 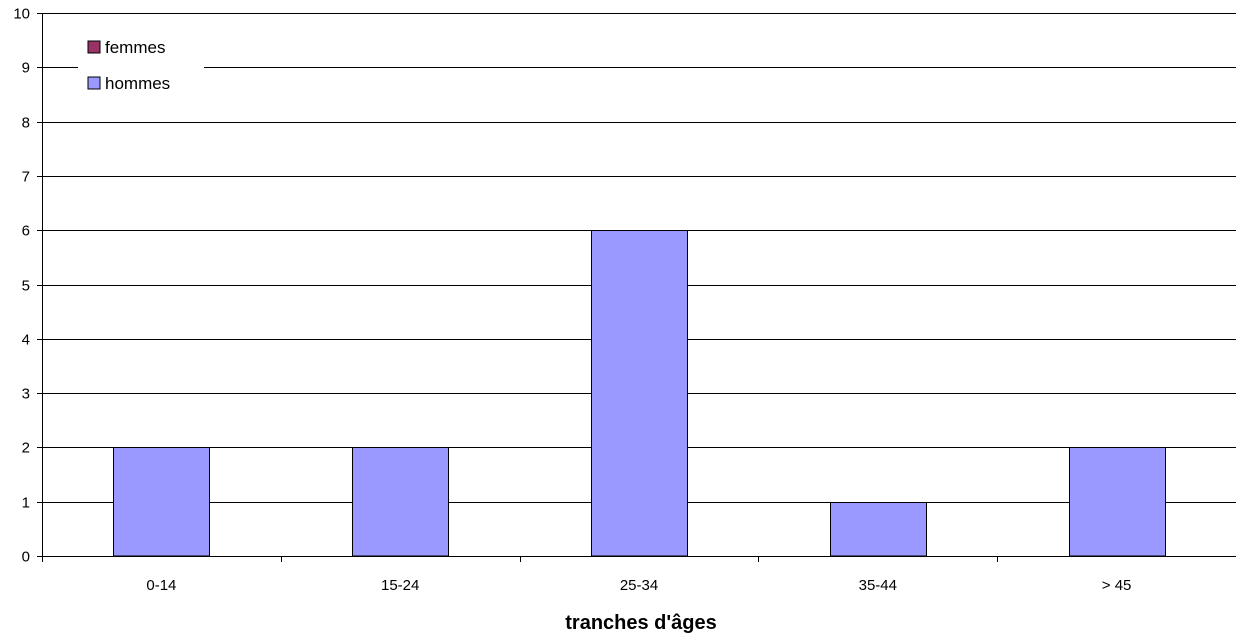 I want to click on x-tick-label: 35-44, so click(x=878, y=585).